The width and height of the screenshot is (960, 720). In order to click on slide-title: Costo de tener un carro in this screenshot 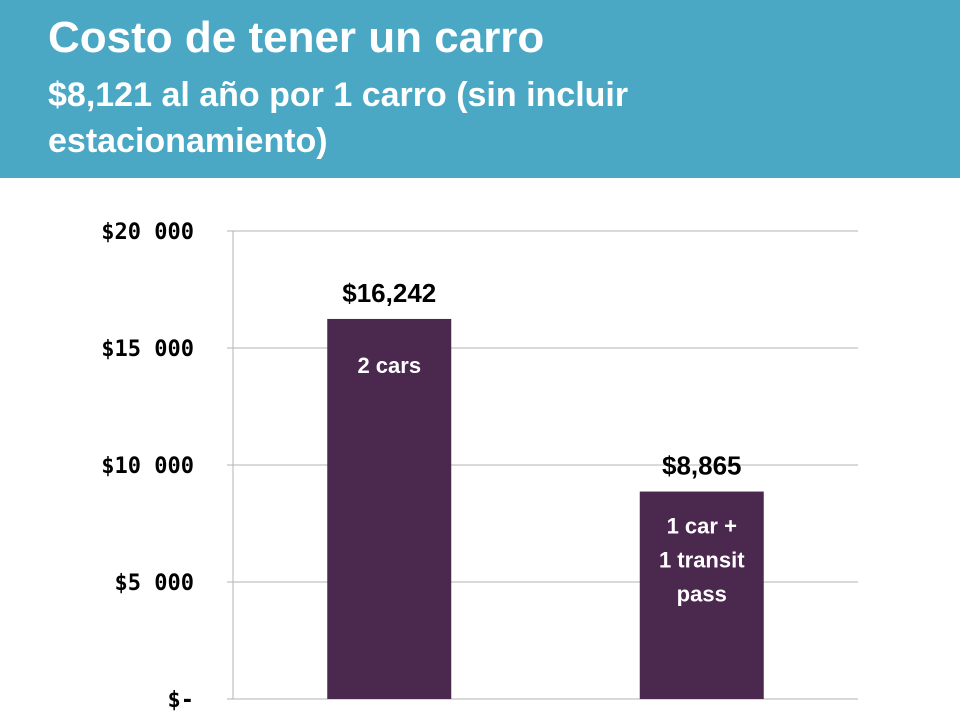, I will do `click(296, 37)`.